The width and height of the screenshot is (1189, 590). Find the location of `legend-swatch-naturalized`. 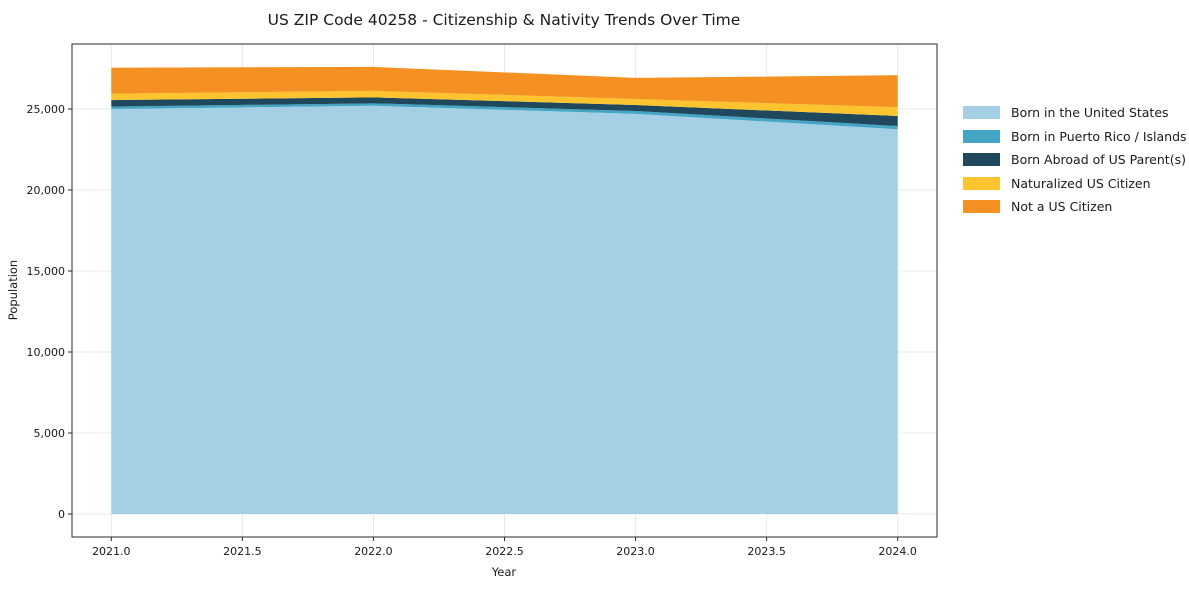

legend-swatch-naturalized is located at coordinates (981, 183).